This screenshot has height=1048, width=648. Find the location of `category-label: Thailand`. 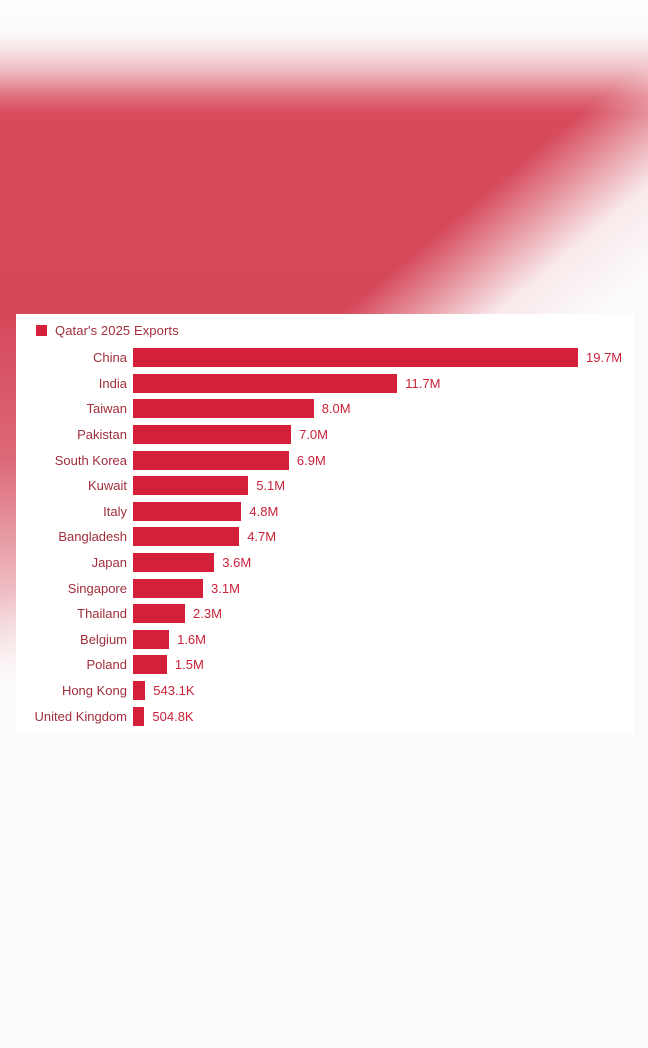

category-label: Thailand is located at coordinates (102, 614).